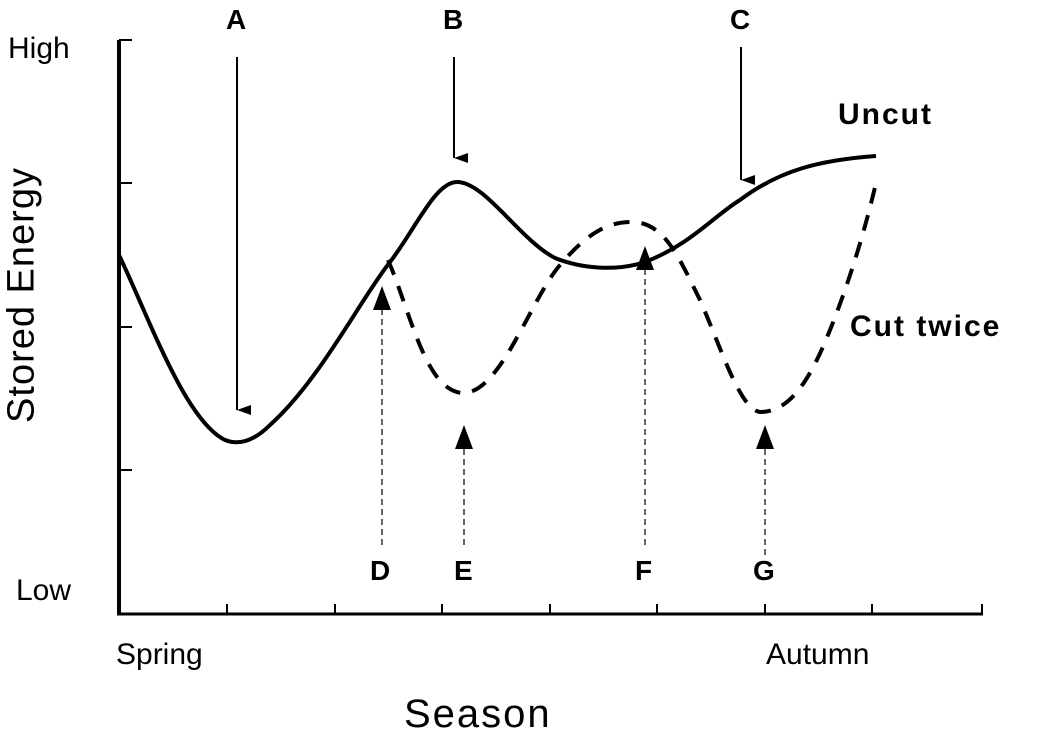  What do you see at coordinates (464, 485) in the screenshot?
I see `arrow-e` at bounding box center [464, 485].